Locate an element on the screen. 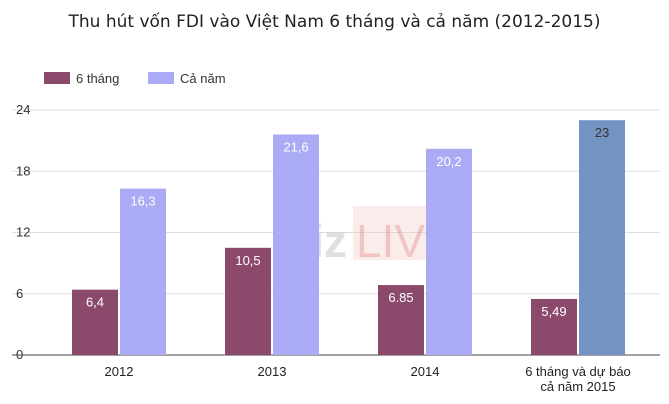 The height and width of the screenshot is (404, 669). bar-value-label: 21,6 is located at coordinates (295, 147).